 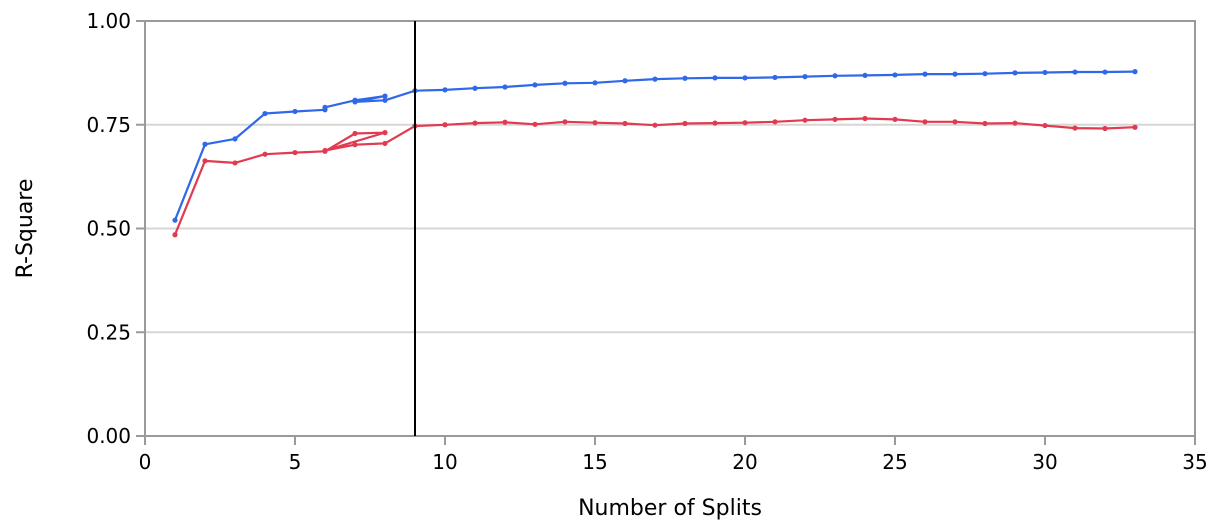 I want to click on x-tick-label: 5, so click(x=295, y=462).